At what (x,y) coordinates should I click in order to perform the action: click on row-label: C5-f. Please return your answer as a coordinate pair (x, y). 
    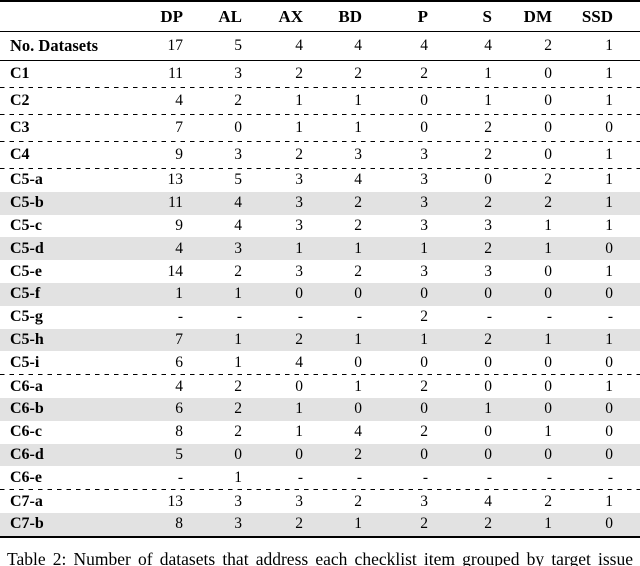
    Looking at the image, I should click on (25, 294).